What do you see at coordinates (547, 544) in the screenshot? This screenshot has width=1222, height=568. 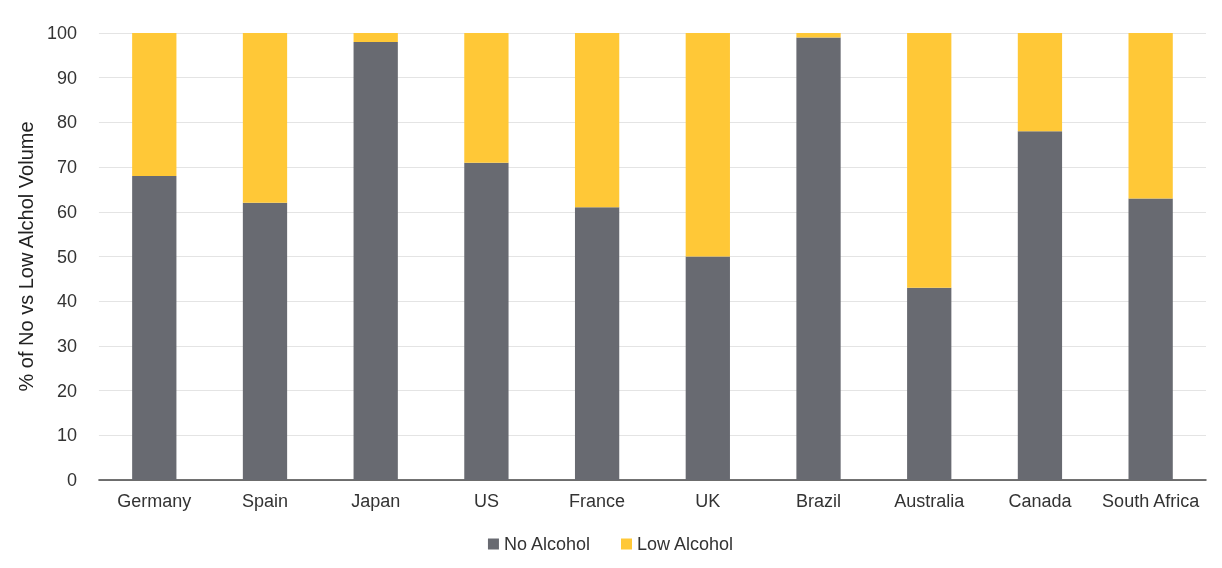 I see `legend-label: No Alcohol` at bounding box center [547, 544].